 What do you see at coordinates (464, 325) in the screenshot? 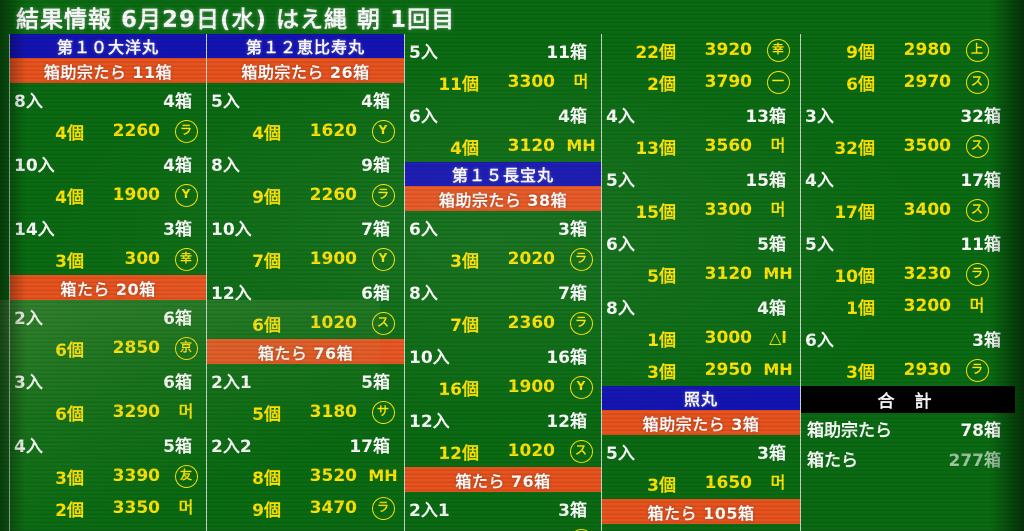
I see `quantity-value: 7個` at bounding box center [464, 325].